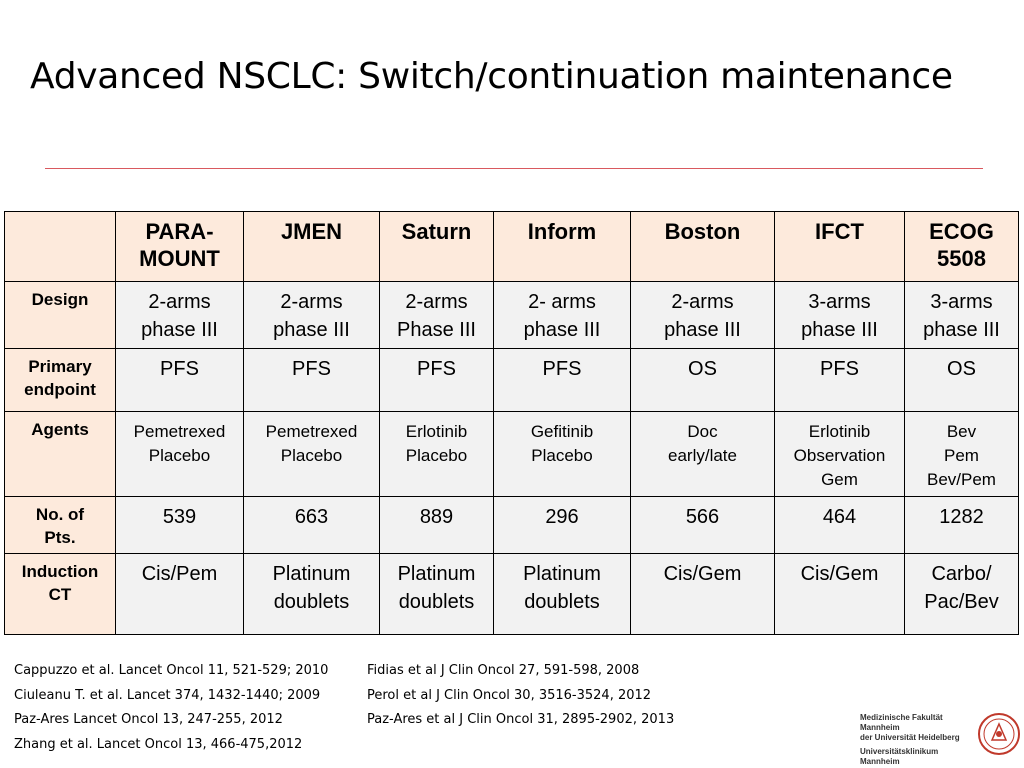 The height and width of the screenshot is (768, 1024). I want to click on row-label-design: Design, so click(60, 315).